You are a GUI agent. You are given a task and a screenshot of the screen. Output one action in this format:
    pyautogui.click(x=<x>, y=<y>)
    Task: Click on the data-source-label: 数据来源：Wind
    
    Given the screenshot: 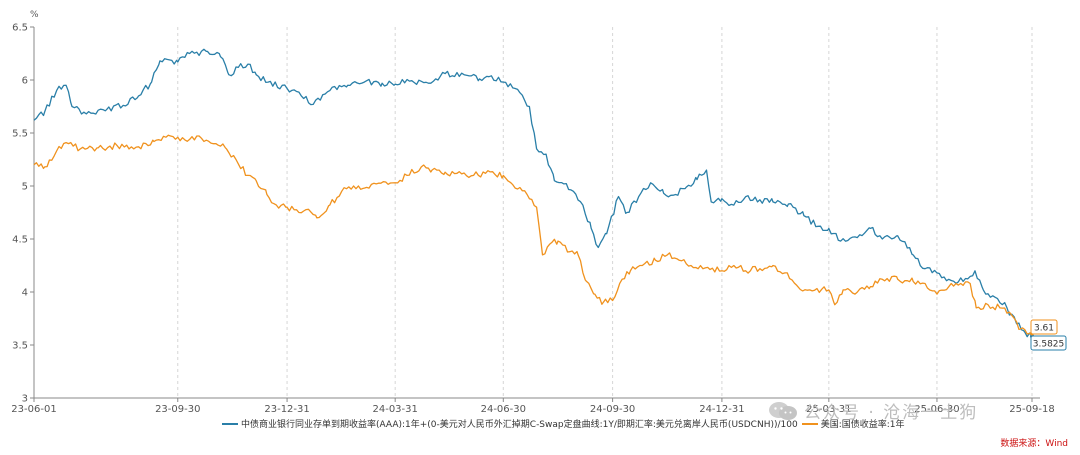 What is the action you would take?
    pyautogui.click(x=1034, y=444)
    